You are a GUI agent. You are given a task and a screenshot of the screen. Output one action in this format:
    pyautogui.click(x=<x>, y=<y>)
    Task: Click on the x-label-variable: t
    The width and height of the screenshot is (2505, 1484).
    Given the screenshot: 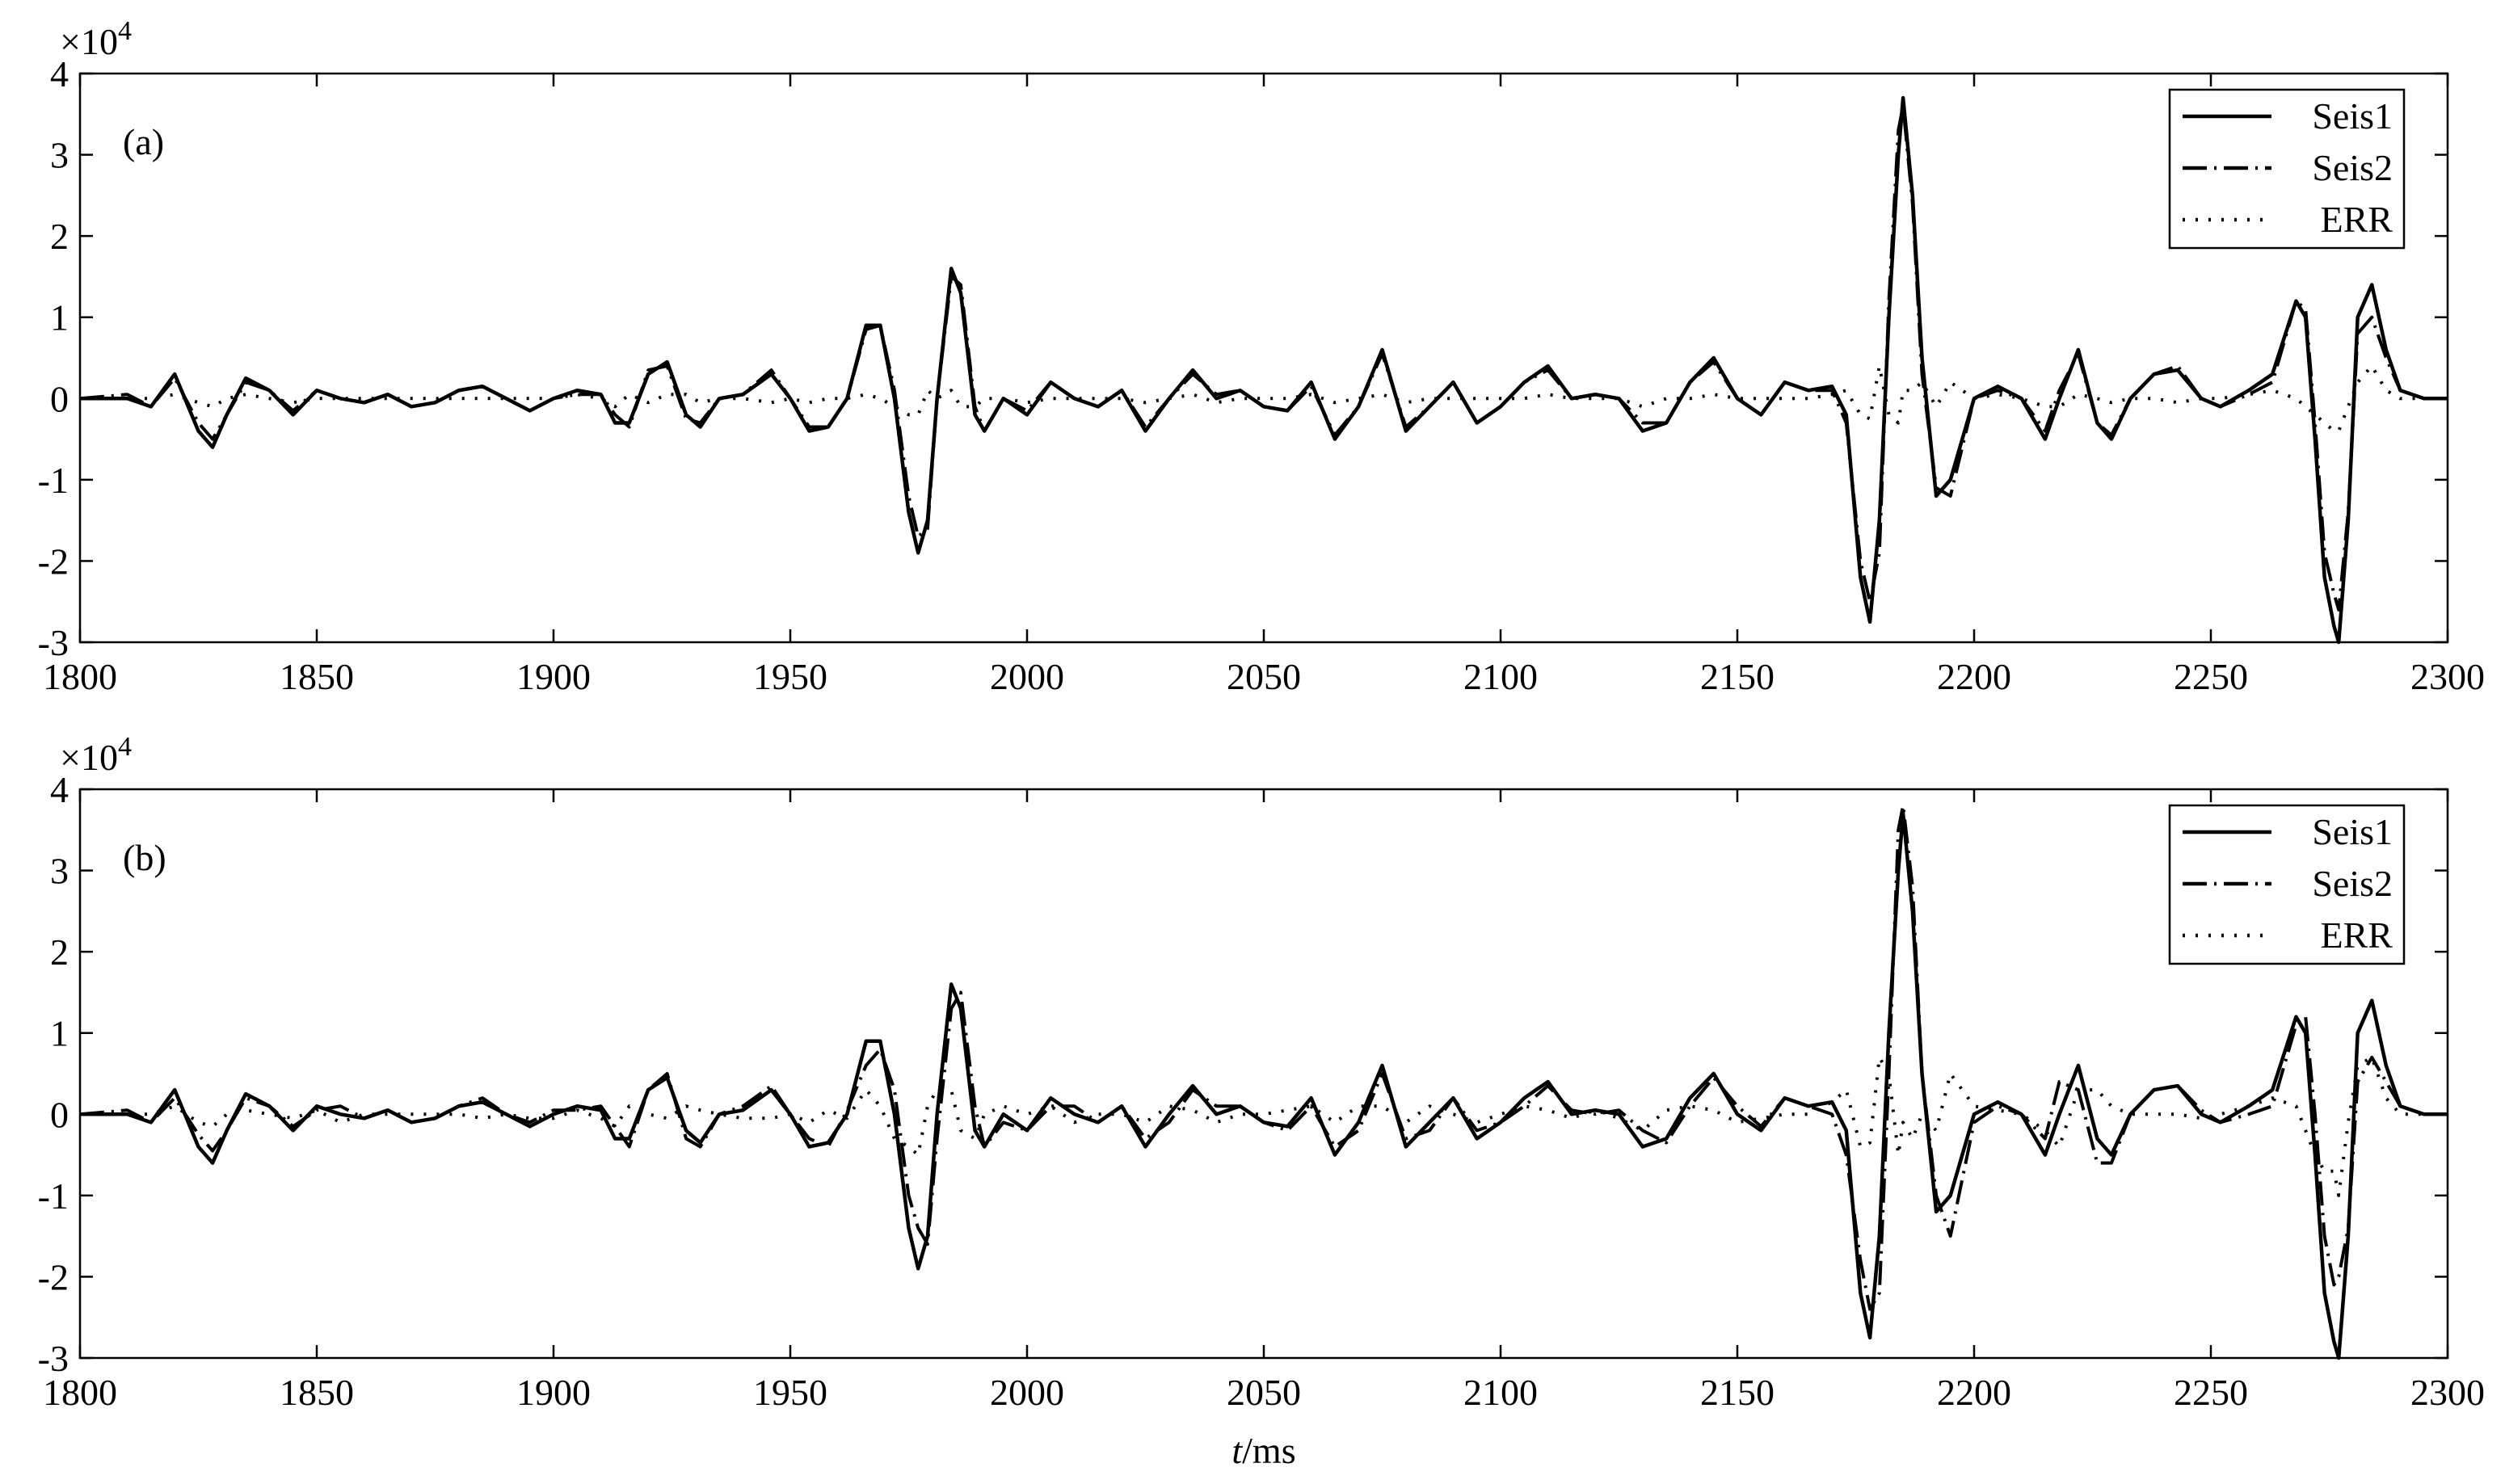 What is the action you would take?
    pyautogui.click(x=1237, y=1450)
    